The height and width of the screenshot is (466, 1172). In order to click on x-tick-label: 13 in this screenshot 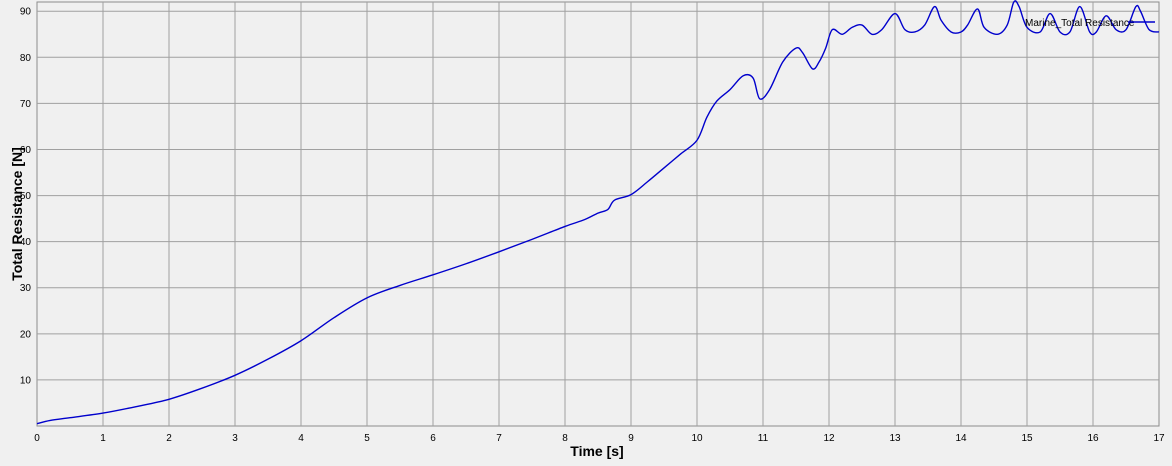, I will do `click(895, 438)`.